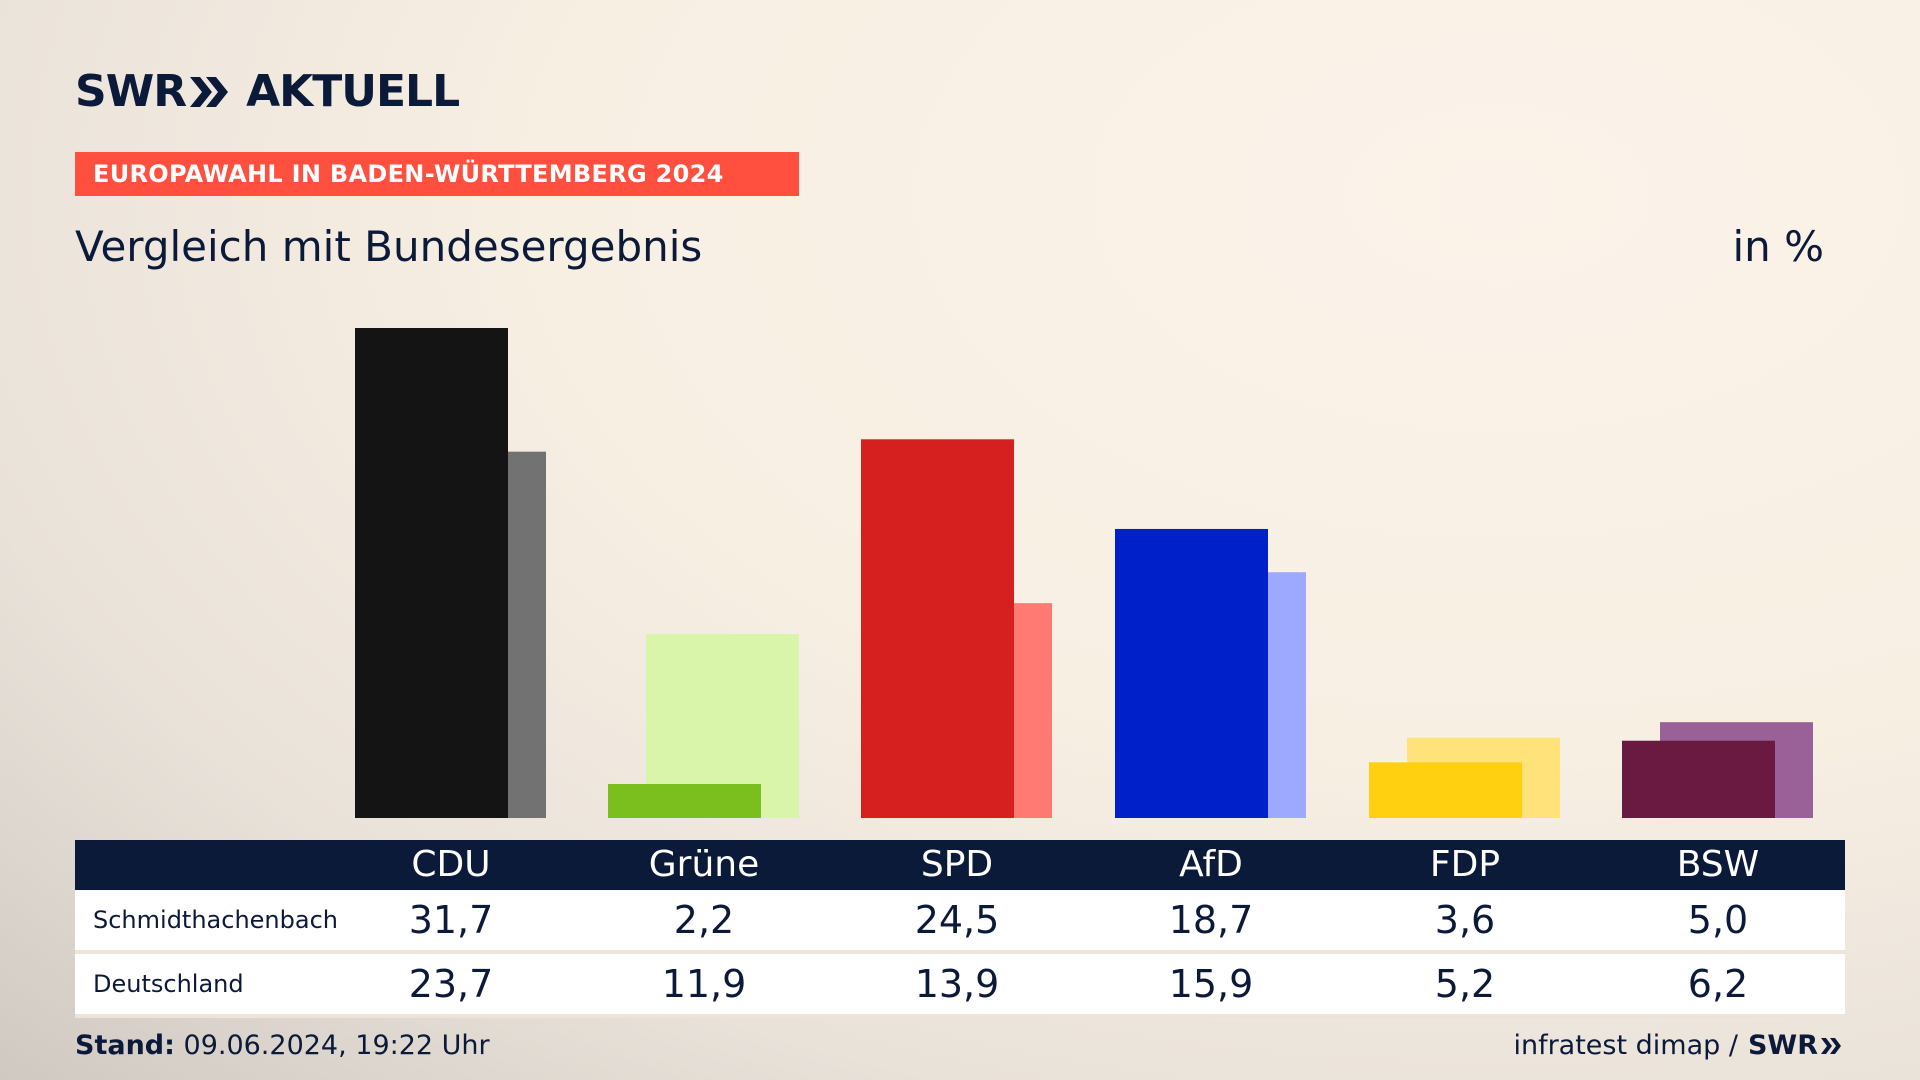 This screenshot has width=1920, height=1080. Describe the element at coordinates (1625, 1045) in the screenshot. I see `source-text: infratest dimap /` at that location.